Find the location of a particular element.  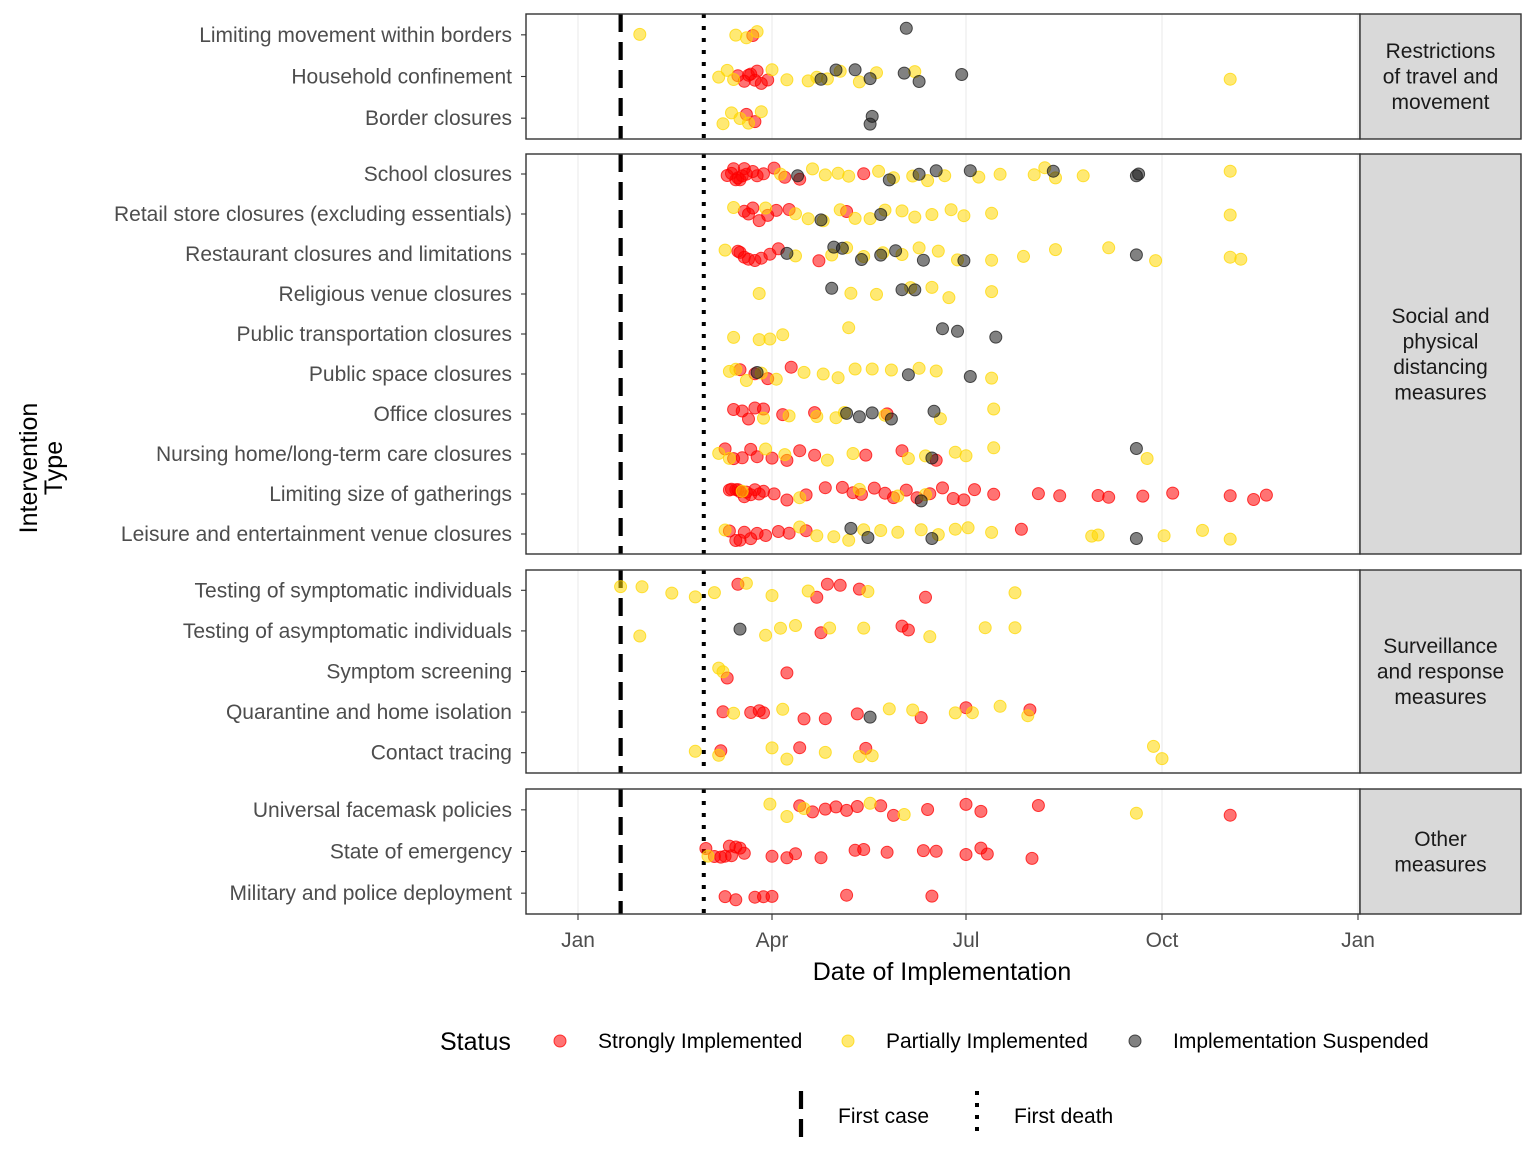

y-tick-label: Military and police deployment is located at coordinates (371, 893).